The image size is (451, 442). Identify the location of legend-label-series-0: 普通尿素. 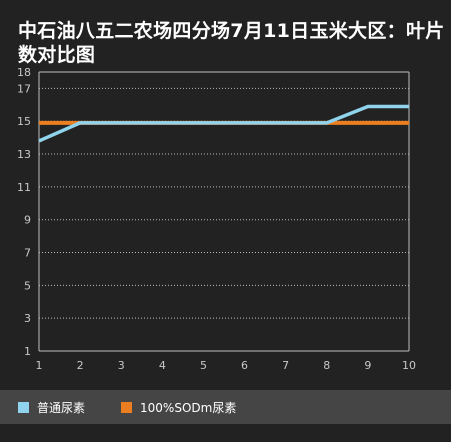
(61, 407).